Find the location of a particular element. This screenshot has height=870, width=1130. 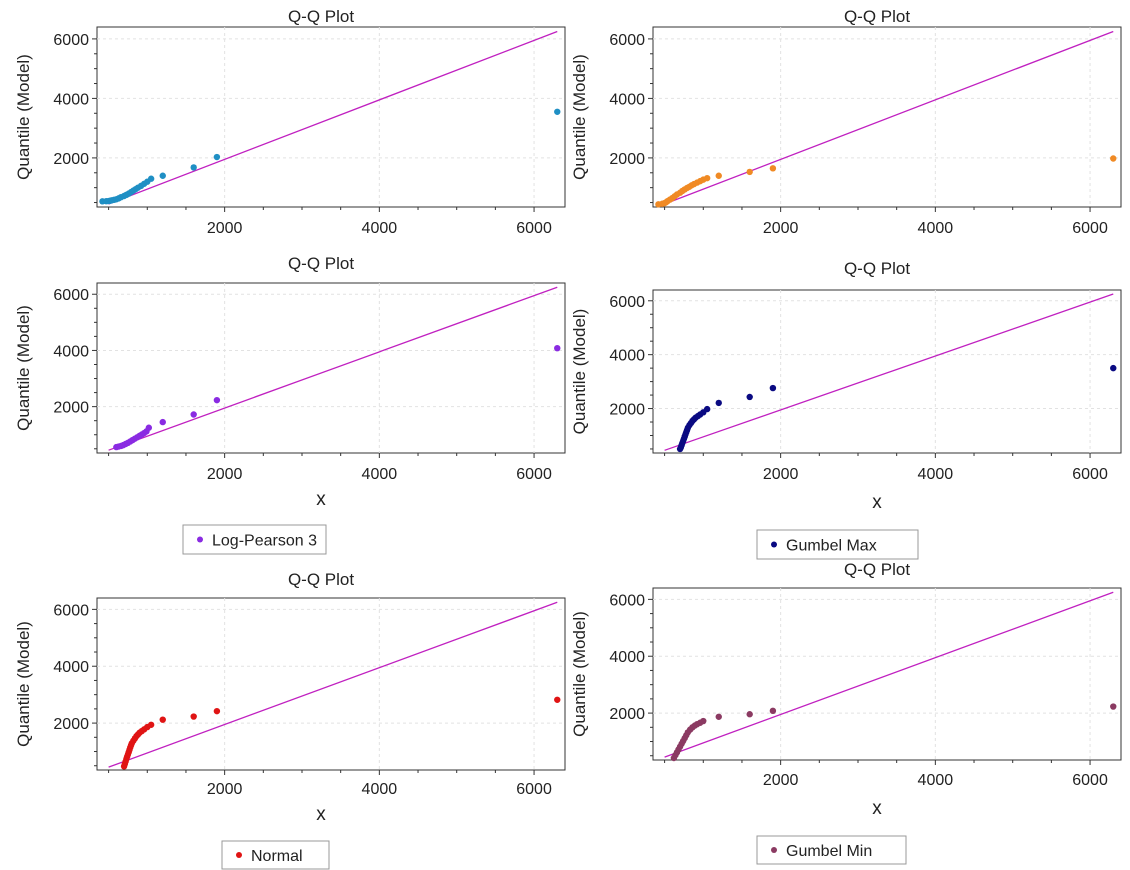

legend-label: Log-Pearson 3 is located at coordinates (264, 541).